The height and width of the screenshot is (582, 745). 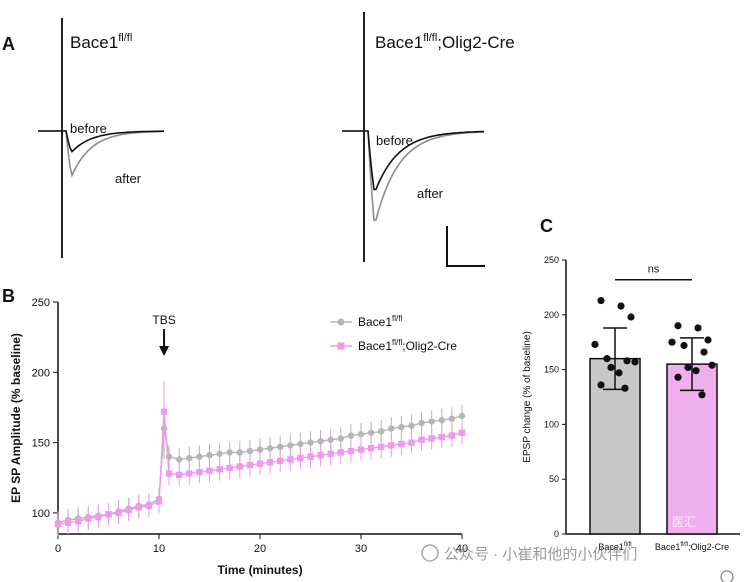 I want to click on before-trace, so click(x=413, y=160).